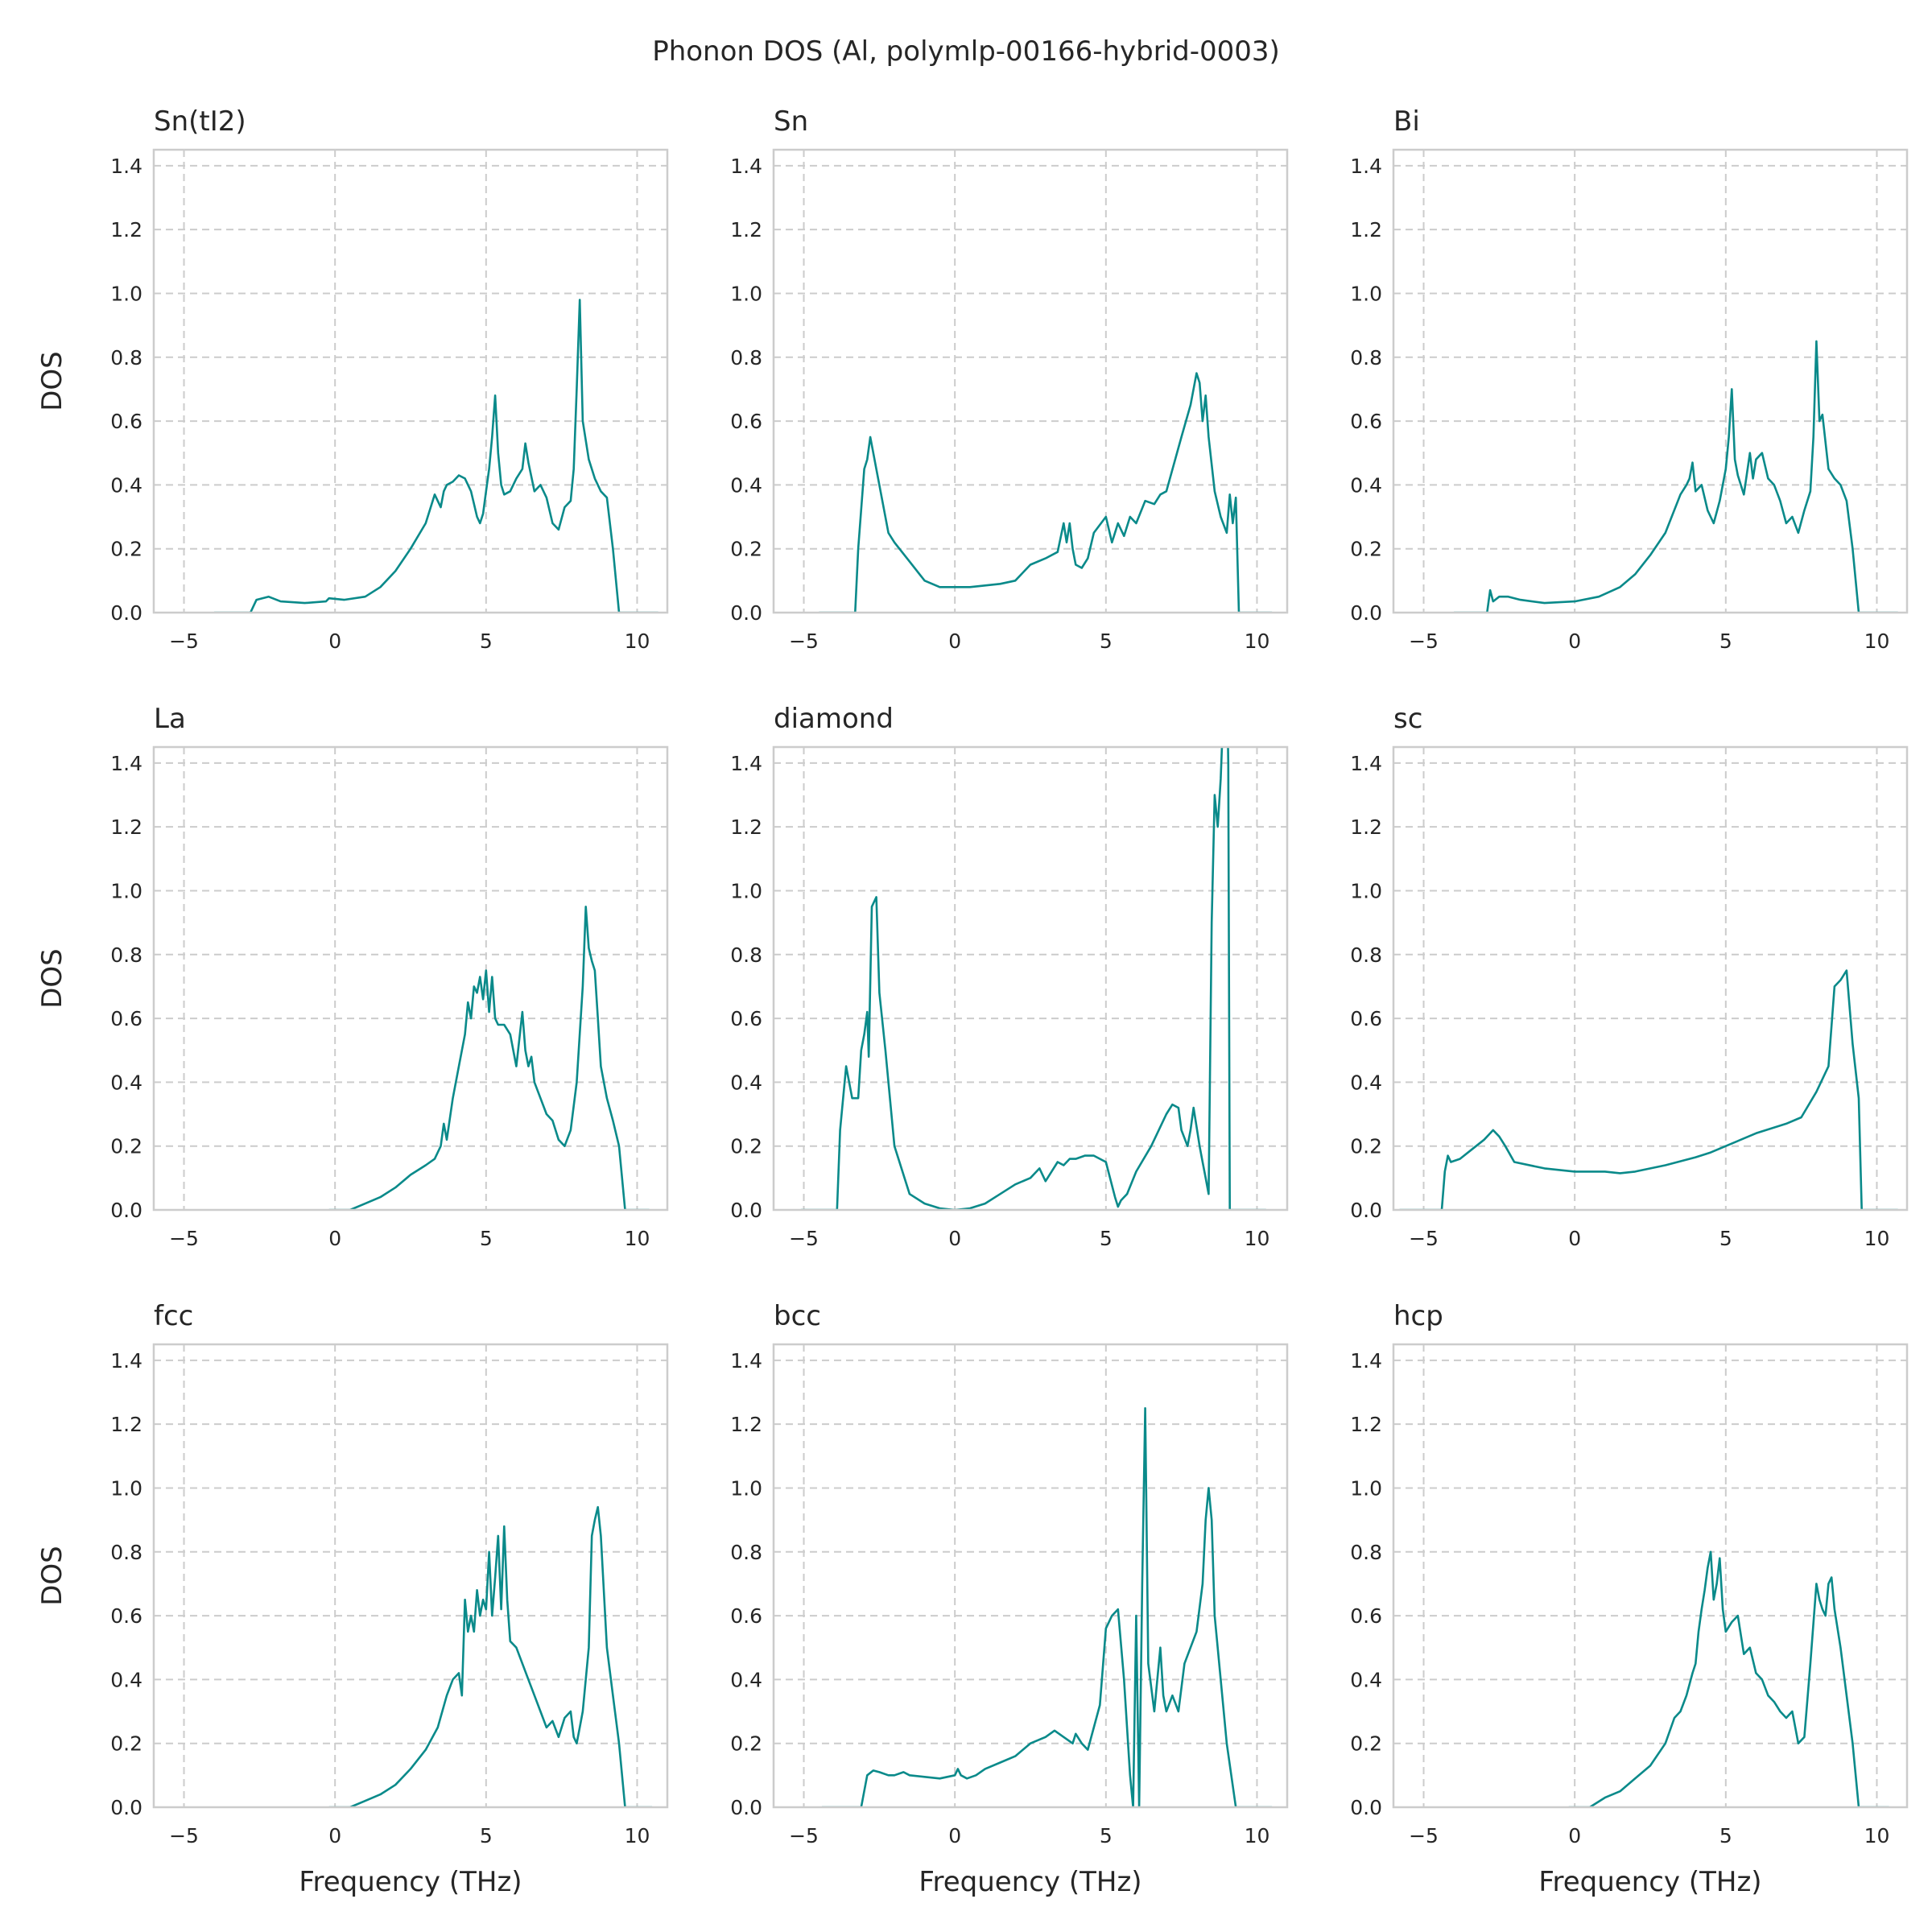 This screenshot has width=1932, height=1932. I want to click on subplot-Sn: −5 0 5 10 0.0 0.2 0.4 0.6 0.8 1.0 1.2 1.4 Sn, so click(1009, 379).